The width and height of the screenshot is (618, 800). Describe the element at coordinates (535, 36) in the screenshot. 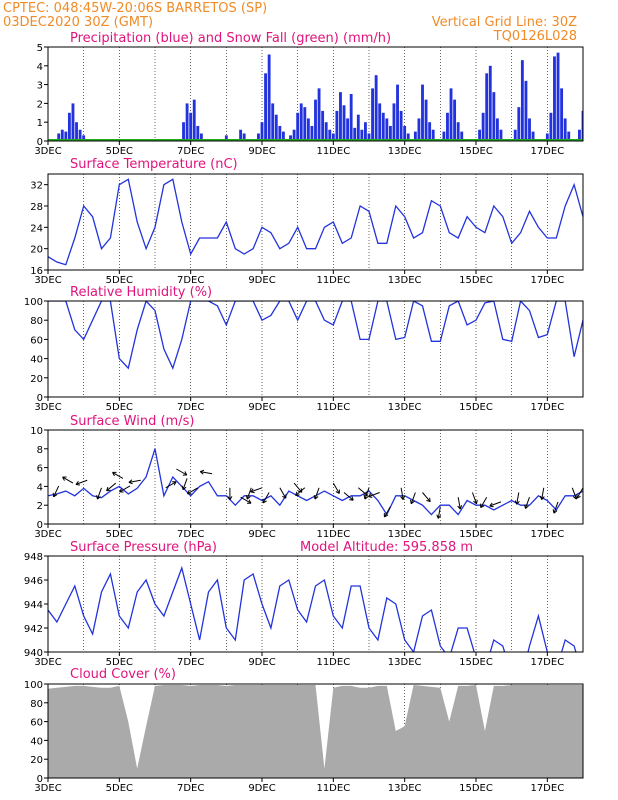

I see `model-code: TQ0126L028` at that location.